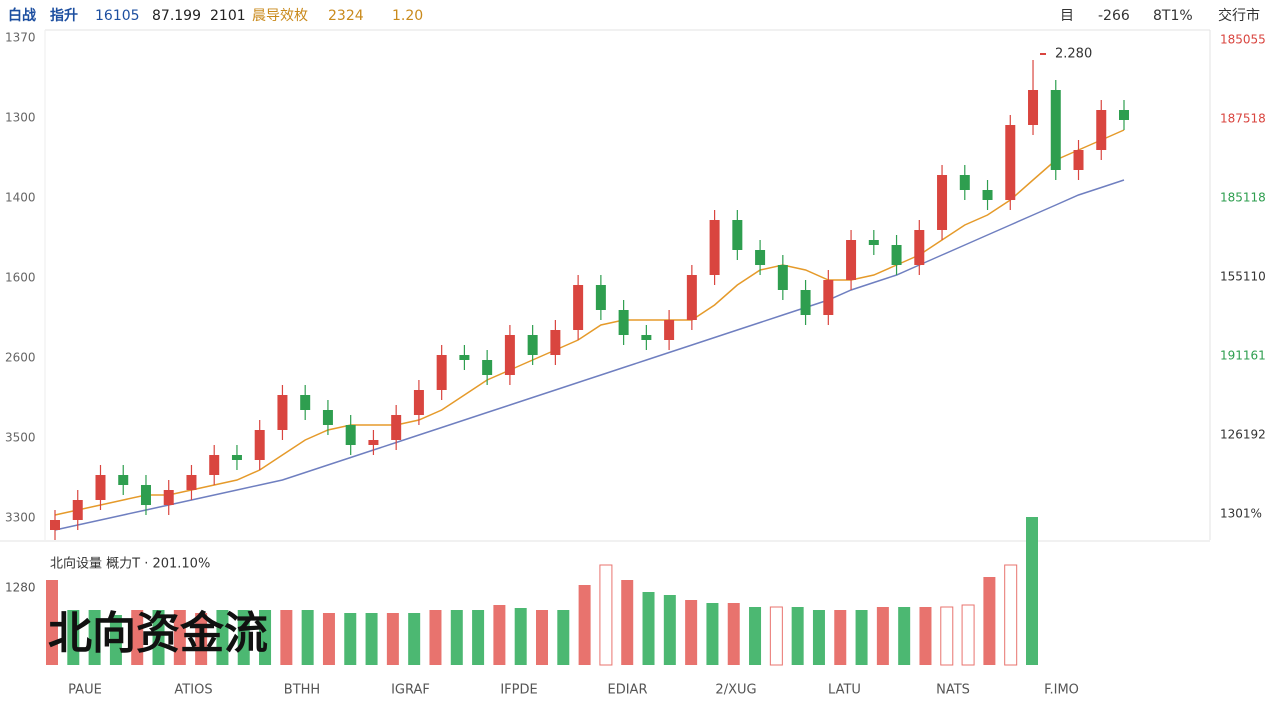 The height and width of the screenshot is (720, 1280). Describe the element at coordinates (628, 690) in the screenshot. I see `x-tick-label: EDIAR` at that location.